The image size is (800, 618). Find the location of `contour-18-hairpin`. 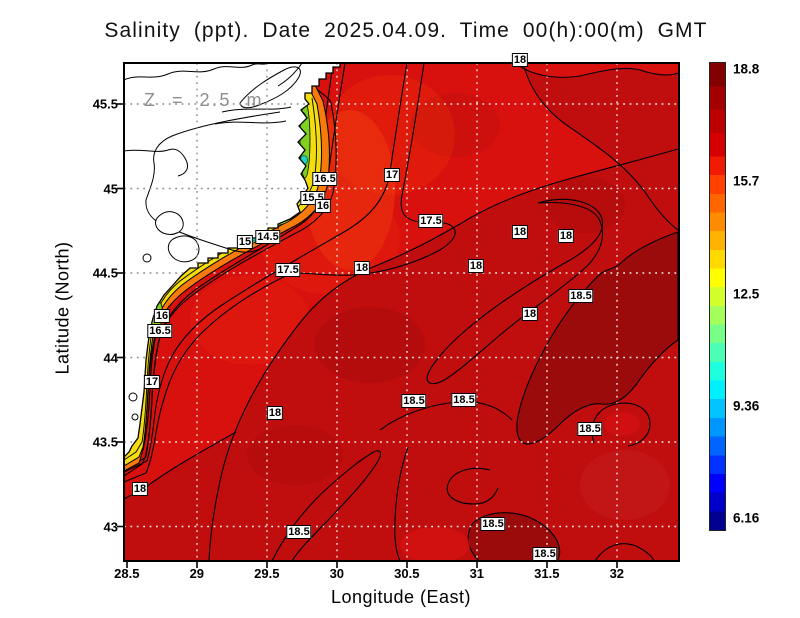

contour-18-hairpin is located at coordinates (515, 291).